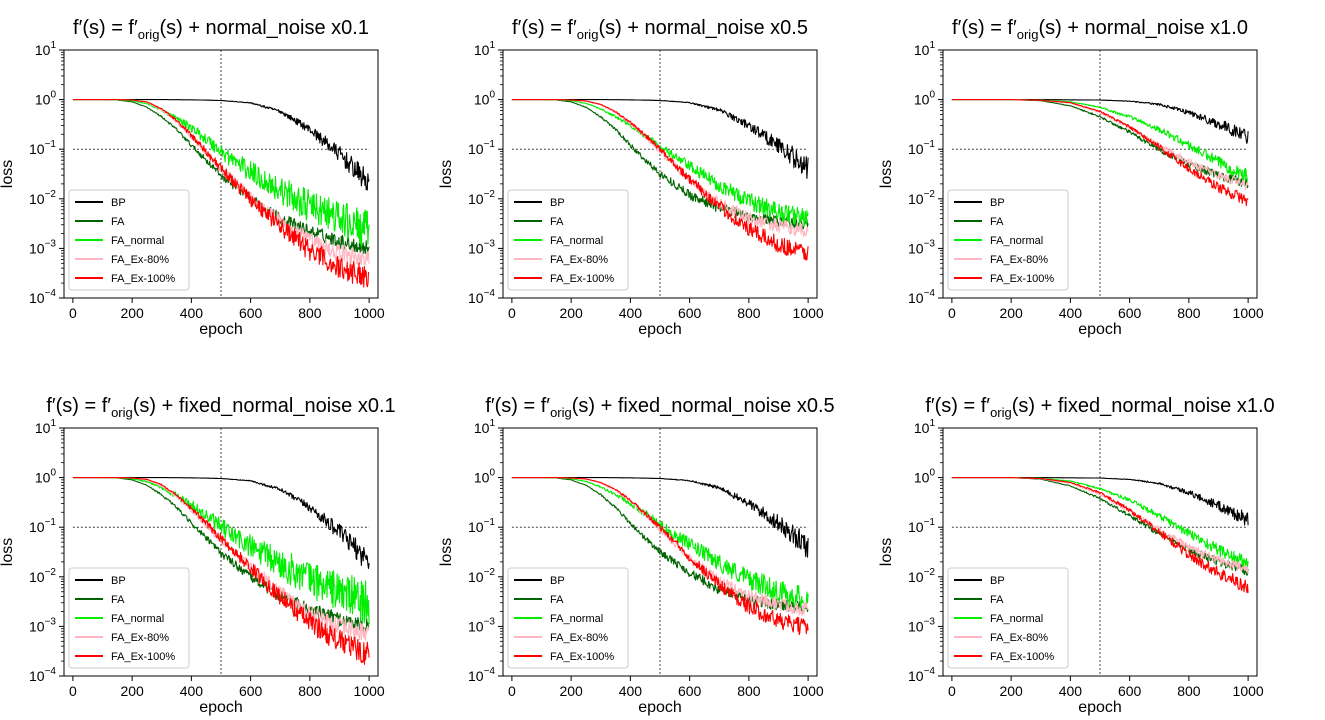 The height and width of the screenshot is (720, 1325). What do you see at coordinates (952, 313) in the screenshot?
I see `x-tick-label: 0` at bounding box center [952, 313].